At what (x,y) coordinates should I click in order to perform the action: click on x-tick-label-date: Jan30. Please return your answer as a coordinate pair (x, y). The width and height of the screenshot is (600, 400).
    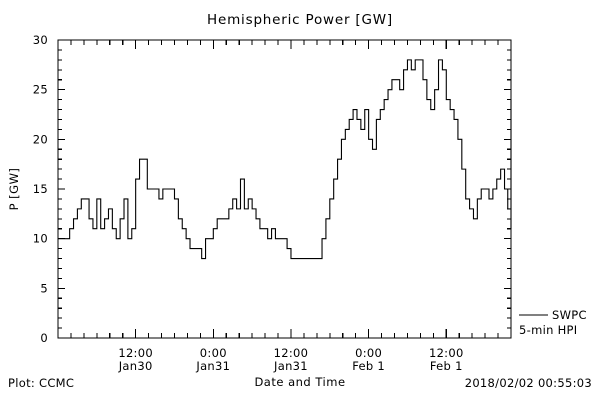
    Looking at the image, I should click on (135, 366).